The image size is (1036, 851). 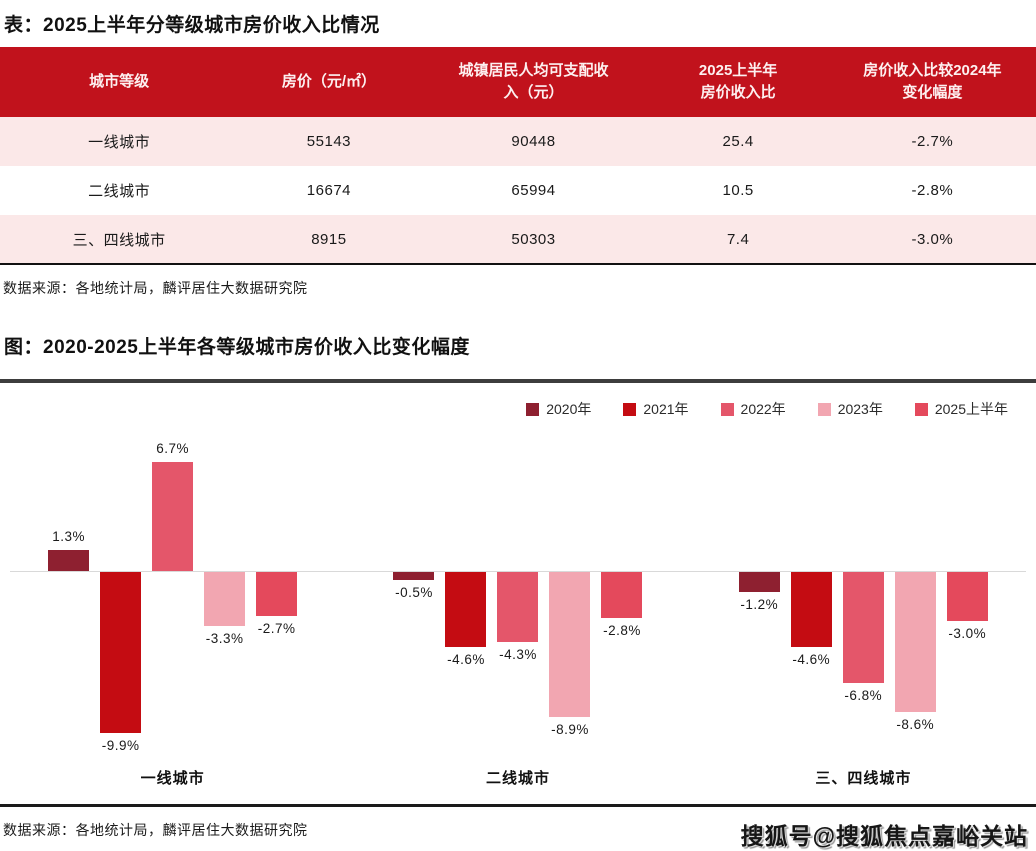 What do you see at coordinates (119, 240) in the screenshot?
I see `cell-city-tier: 三、四线城市` at bounding box center [119, 240].